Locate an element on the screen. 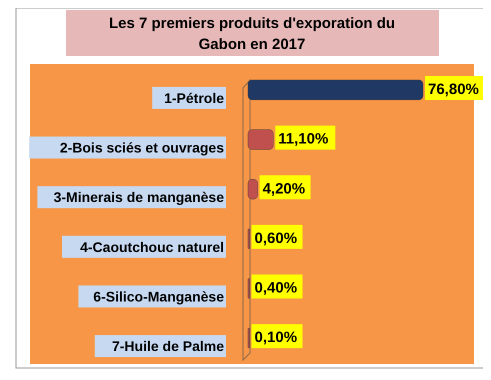 This screenshot has height=380, width=491. y-tick-label: 4-Caoutchouc naturel is located at coordinates (152, 246).